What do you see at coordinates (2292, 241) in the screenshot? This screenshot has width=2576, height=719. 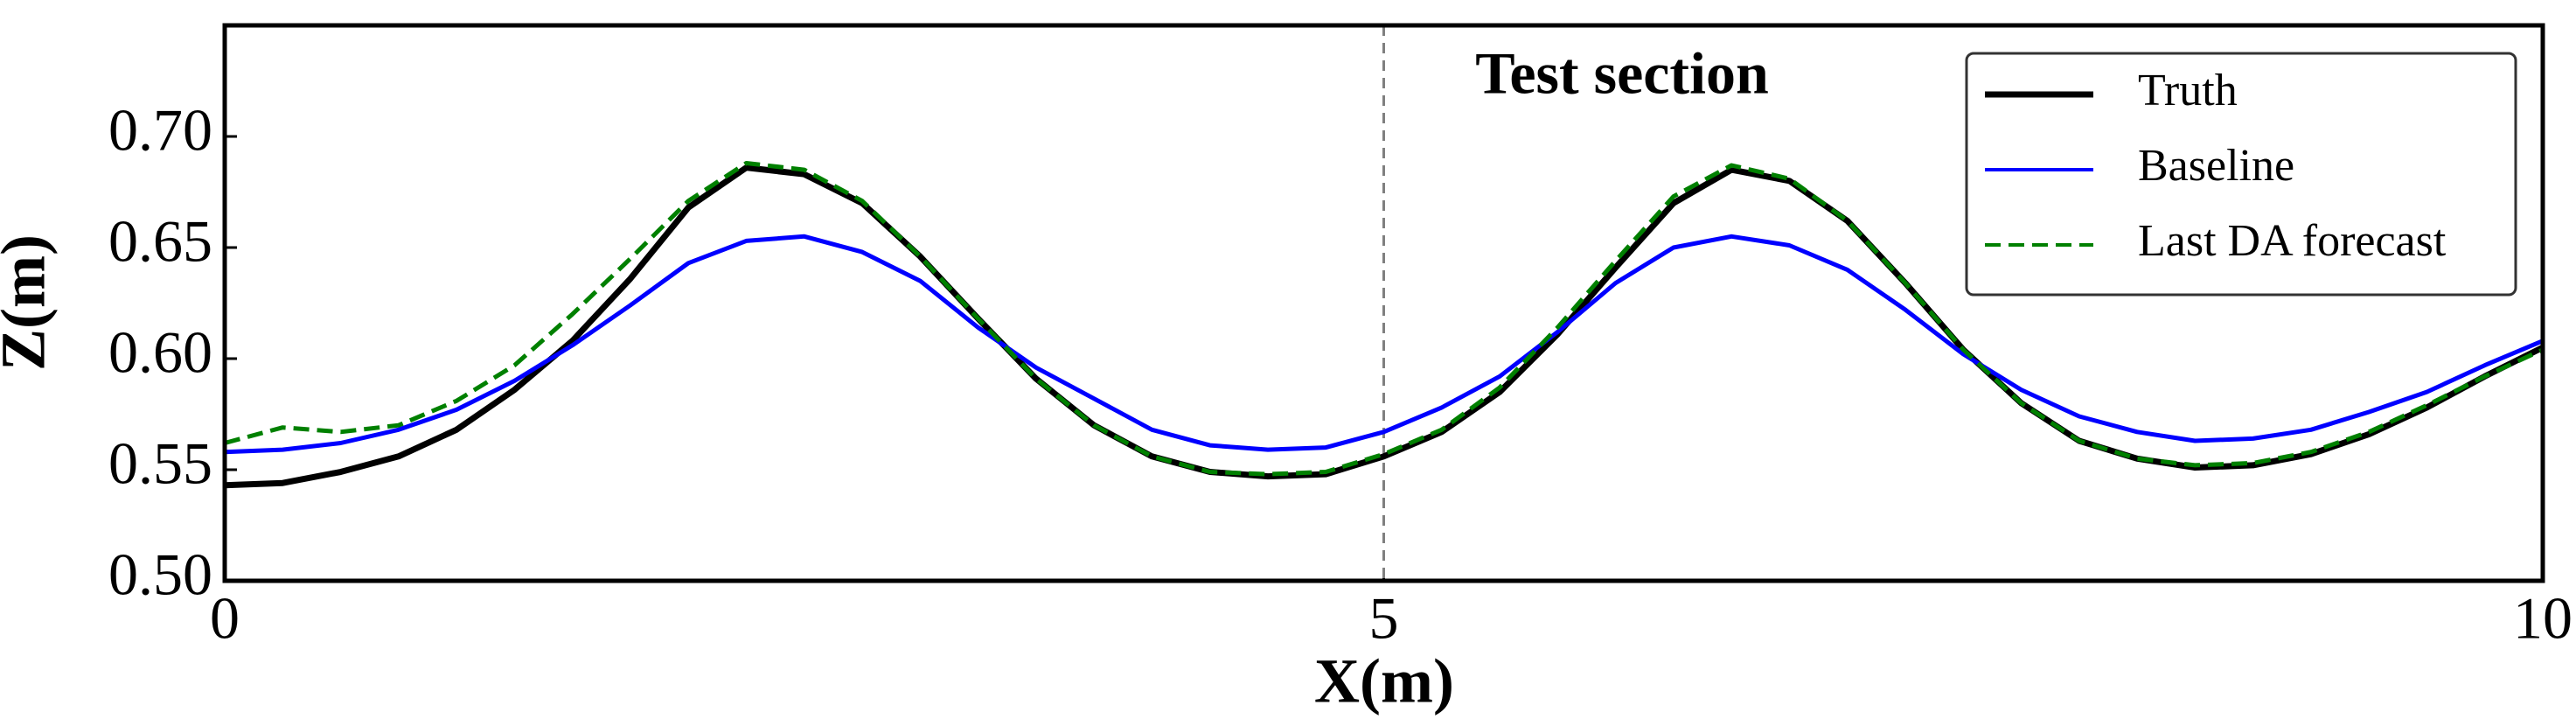 I see `legend-label: Last DA forecast` at bounding box center [2292, 241].